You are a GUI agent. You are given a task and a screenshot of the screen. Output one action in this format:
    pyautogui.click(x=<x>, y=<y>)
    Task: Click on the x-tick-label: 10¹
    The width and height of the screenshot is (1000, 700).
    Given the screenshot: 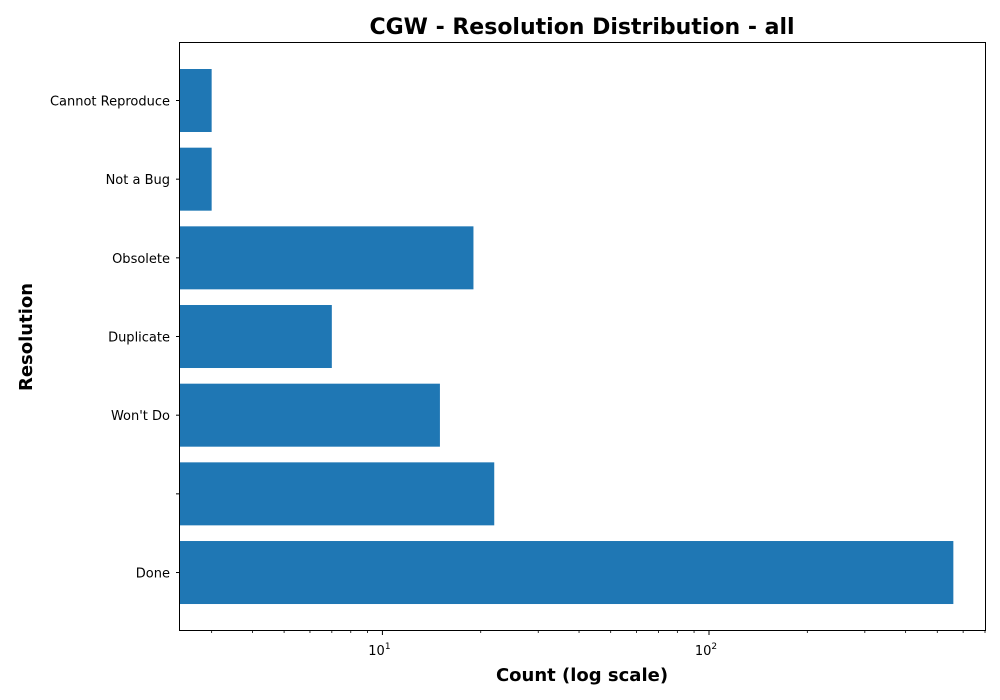 What is the action you would take?
    pyautogui.click(x=379, y=650)
    